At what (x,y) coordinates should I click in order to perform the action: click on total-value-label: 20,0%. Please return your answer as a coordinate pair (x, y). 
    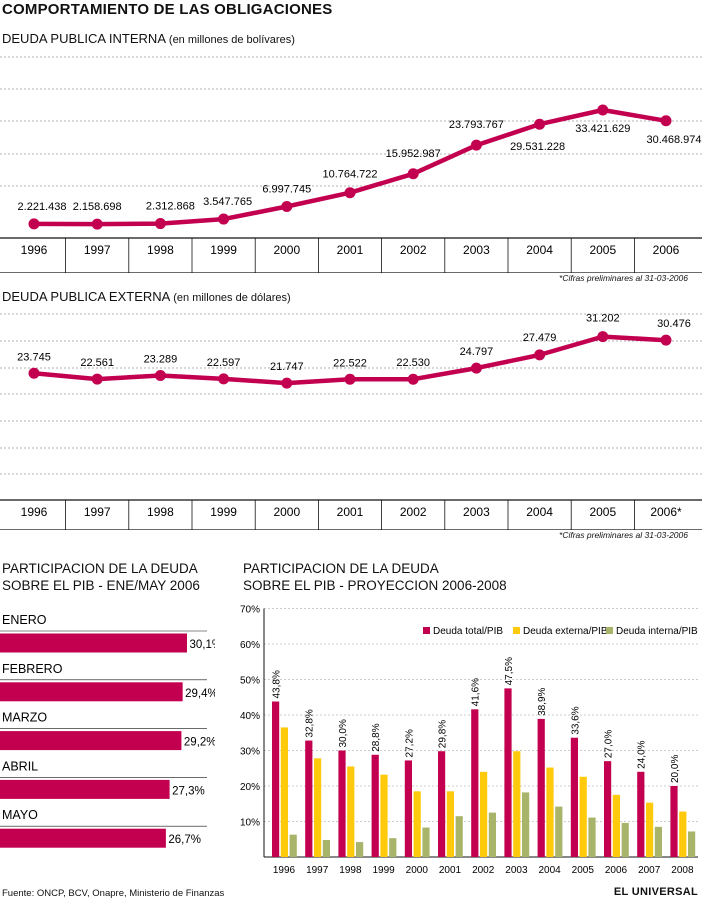
    Looking at the image, I should click on (675, 769).